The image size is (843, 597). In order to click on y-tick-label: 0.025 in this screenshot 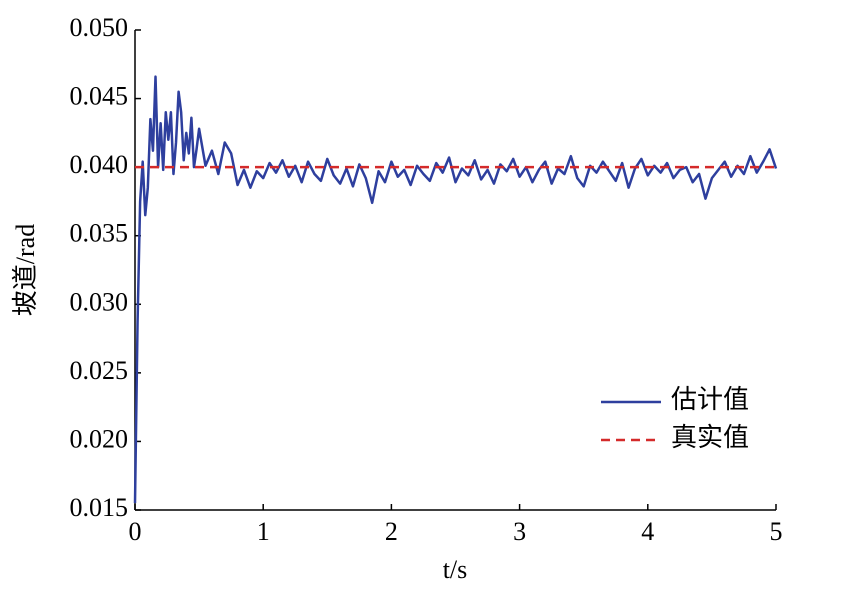, I will do `click(99, 370)`.